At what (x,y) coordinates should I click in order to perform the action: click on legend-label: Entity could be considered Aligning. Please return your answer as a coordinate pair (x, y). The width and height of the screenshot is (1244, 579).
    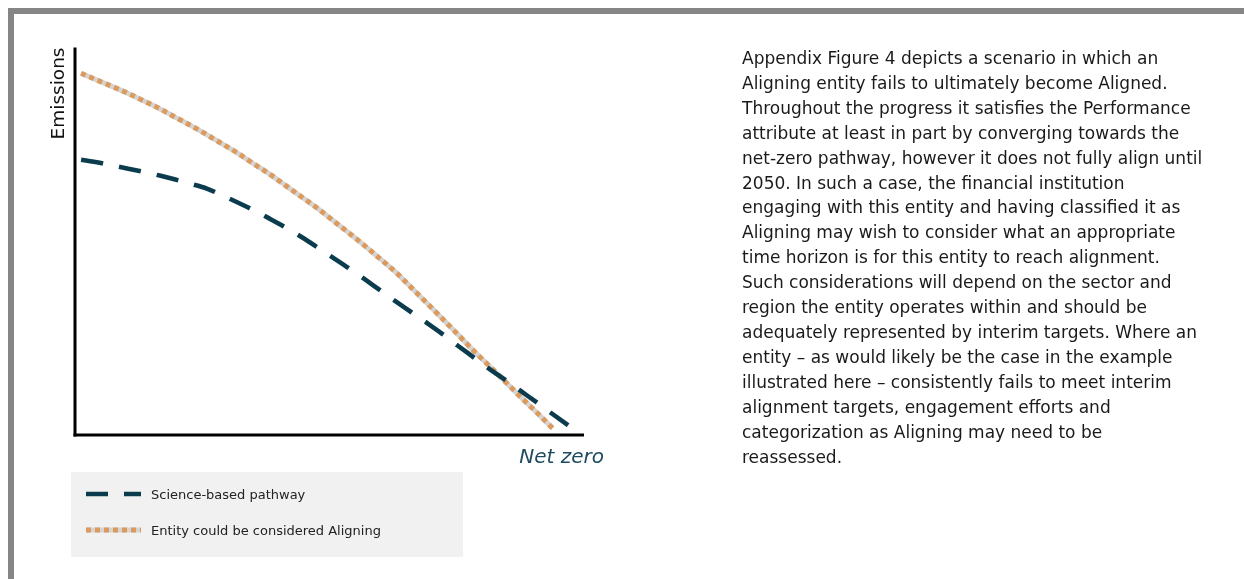
    Looking at the image, I should click on (266, 530).